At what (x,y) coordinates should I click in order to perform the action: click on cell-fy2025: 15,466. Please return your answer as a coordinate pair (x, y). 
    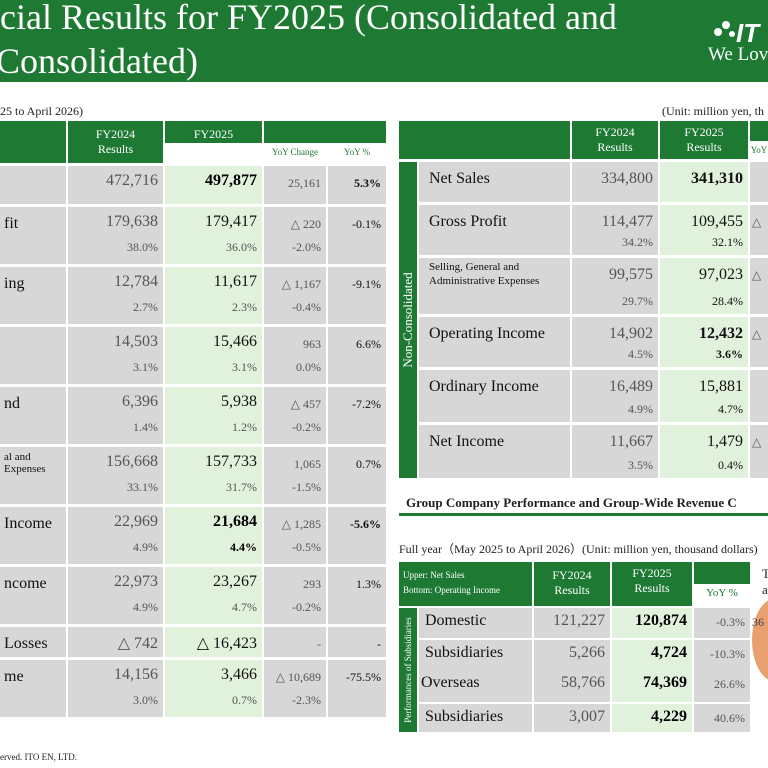
    Looking at the image, I should click on (213, 355).